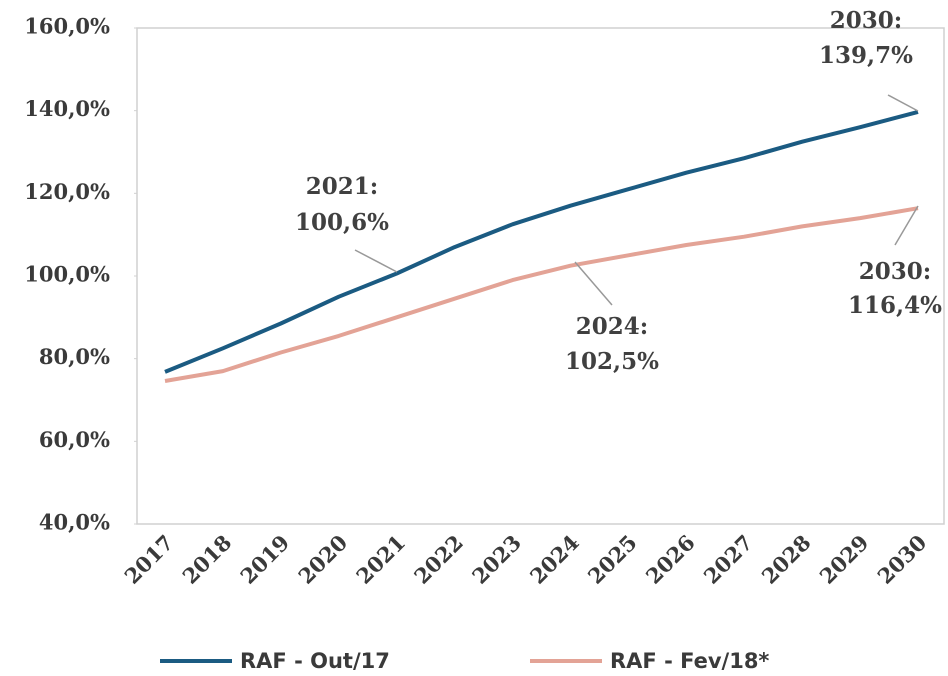  Describe the element at coordinates (843, 559) in the screenshot. I see `x-tick-label: 2029` at that location.